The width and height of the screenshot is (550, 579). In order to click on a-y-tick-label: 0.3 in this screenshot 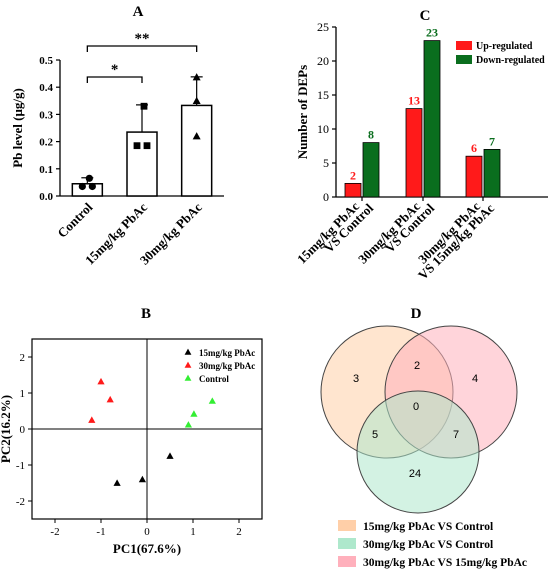, I will do `click(46, 115)`.